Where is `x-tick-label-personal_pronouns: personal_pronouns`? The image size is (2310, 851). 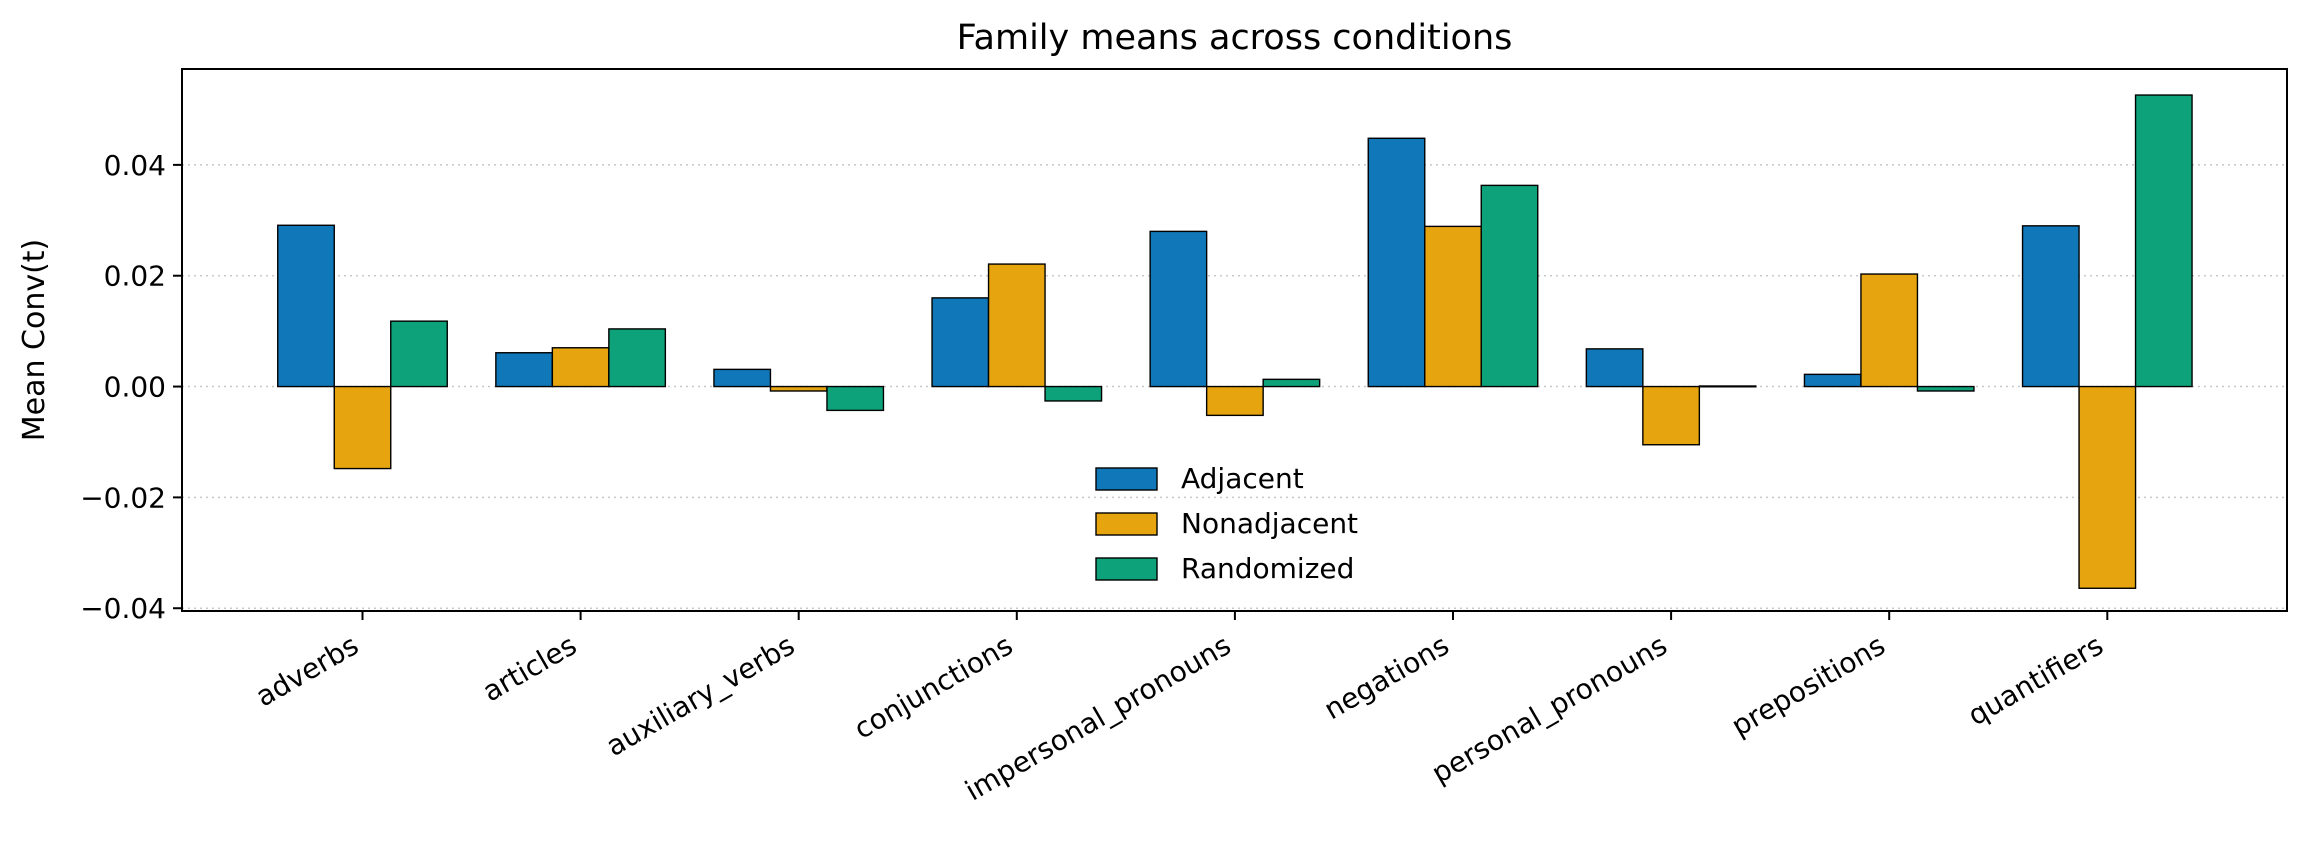
x-tick-label-personal_pronouns: personal_pronouns is located at coordinates (1549, 708).